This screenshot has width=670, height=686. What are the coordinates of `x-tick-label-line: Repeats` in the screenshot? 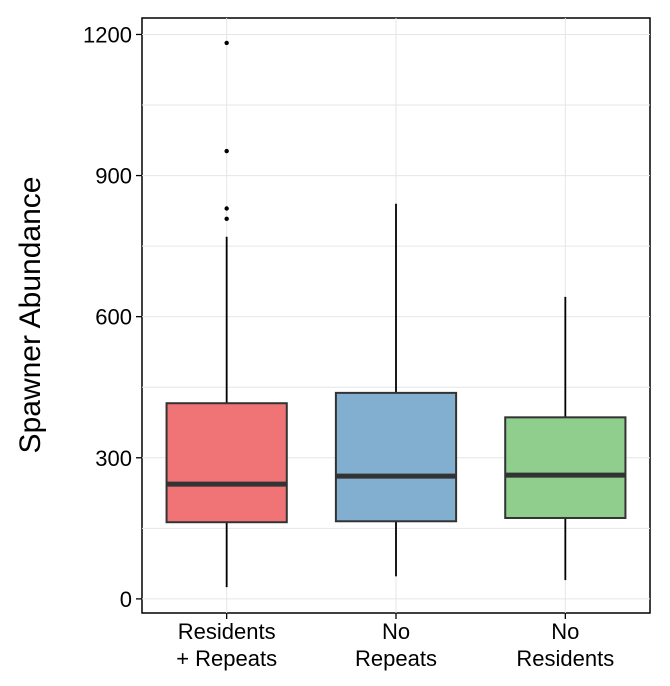 It's located at (396, 658).